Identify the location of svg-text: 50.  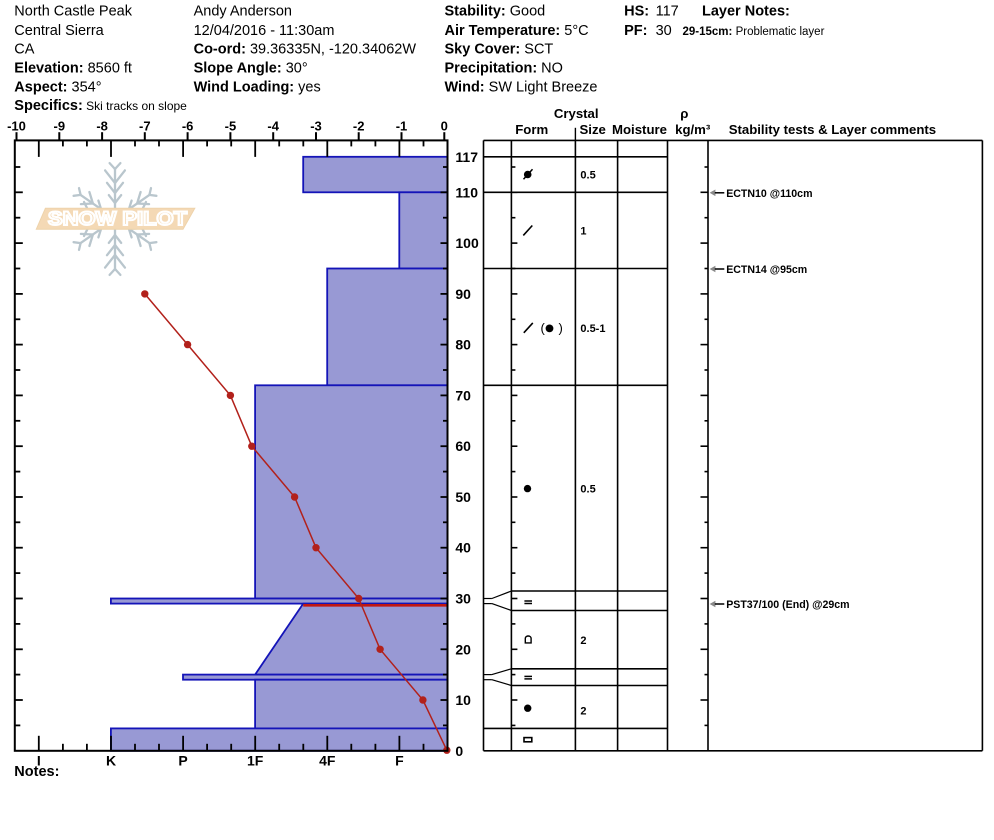
(463, 497).